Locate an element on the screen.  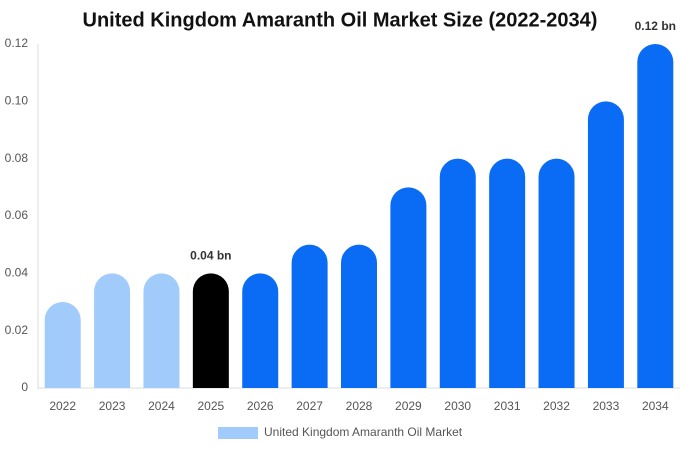
x-tick-label: 2034 is located at coordinates (655, 406).